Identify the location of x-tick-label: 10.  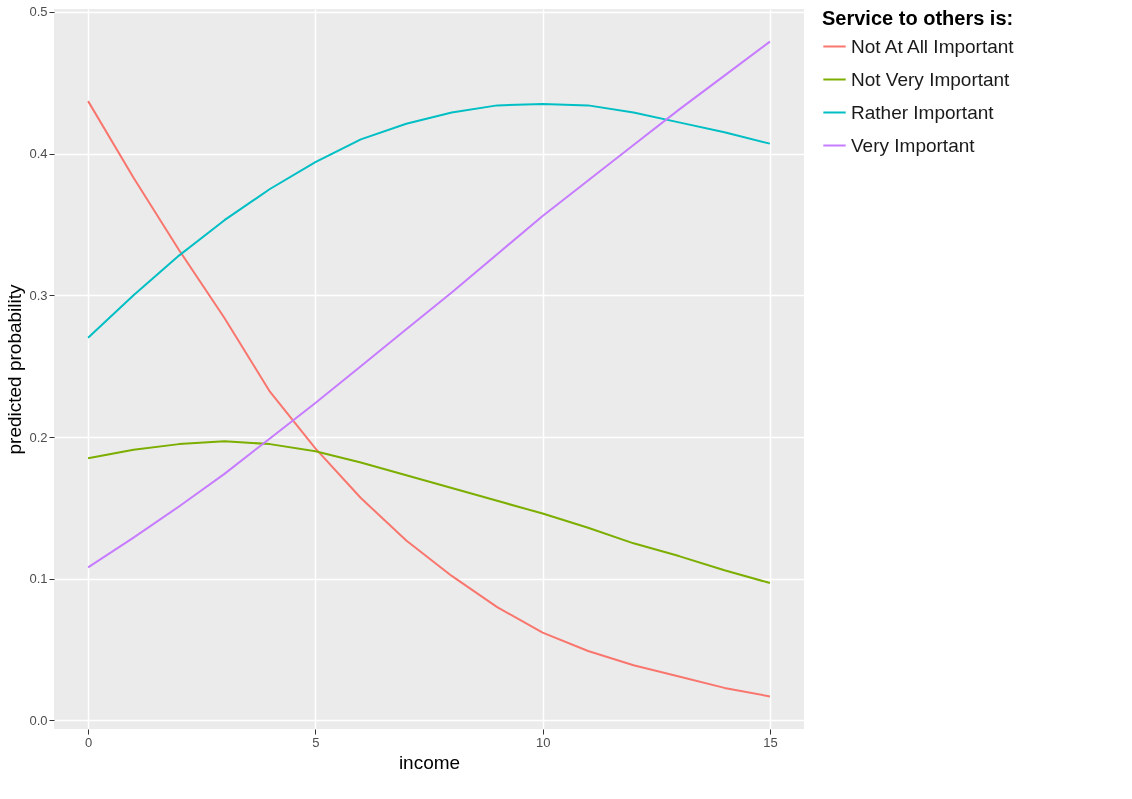
(543, 742).